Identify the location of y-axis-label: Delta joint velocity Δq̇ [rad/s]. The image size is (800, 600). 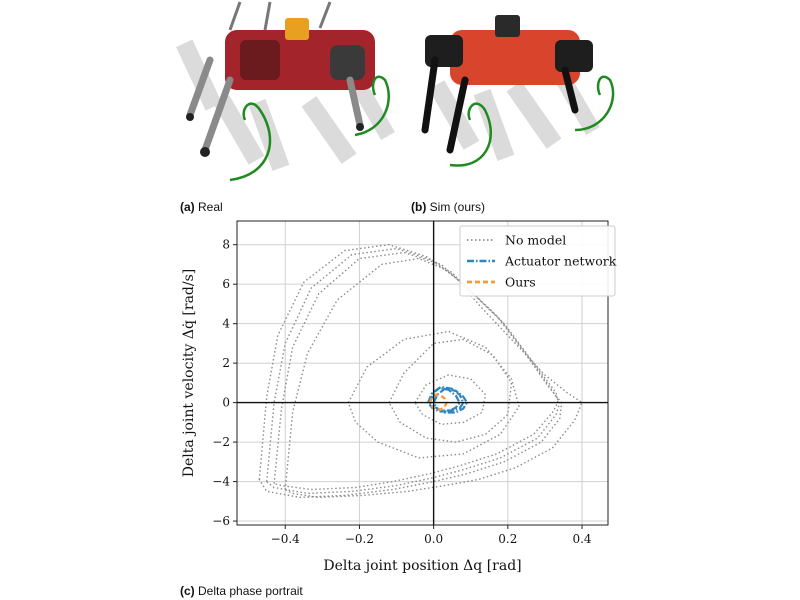
(189, 373).